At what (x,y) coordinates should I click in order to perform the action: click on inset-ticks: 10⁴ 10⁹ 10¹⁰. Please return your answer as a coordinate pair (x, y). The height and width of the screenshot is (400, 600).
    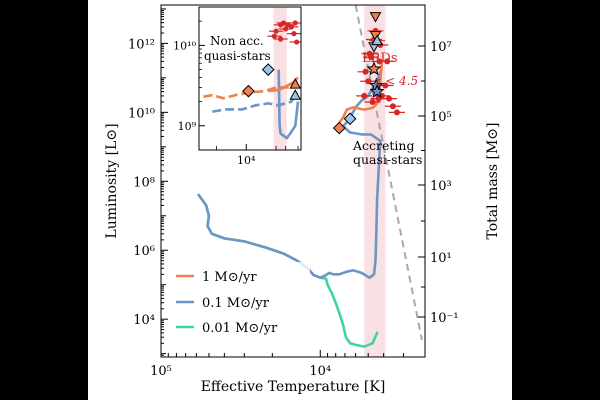
    Looking at the image, I should click on (236, 86).